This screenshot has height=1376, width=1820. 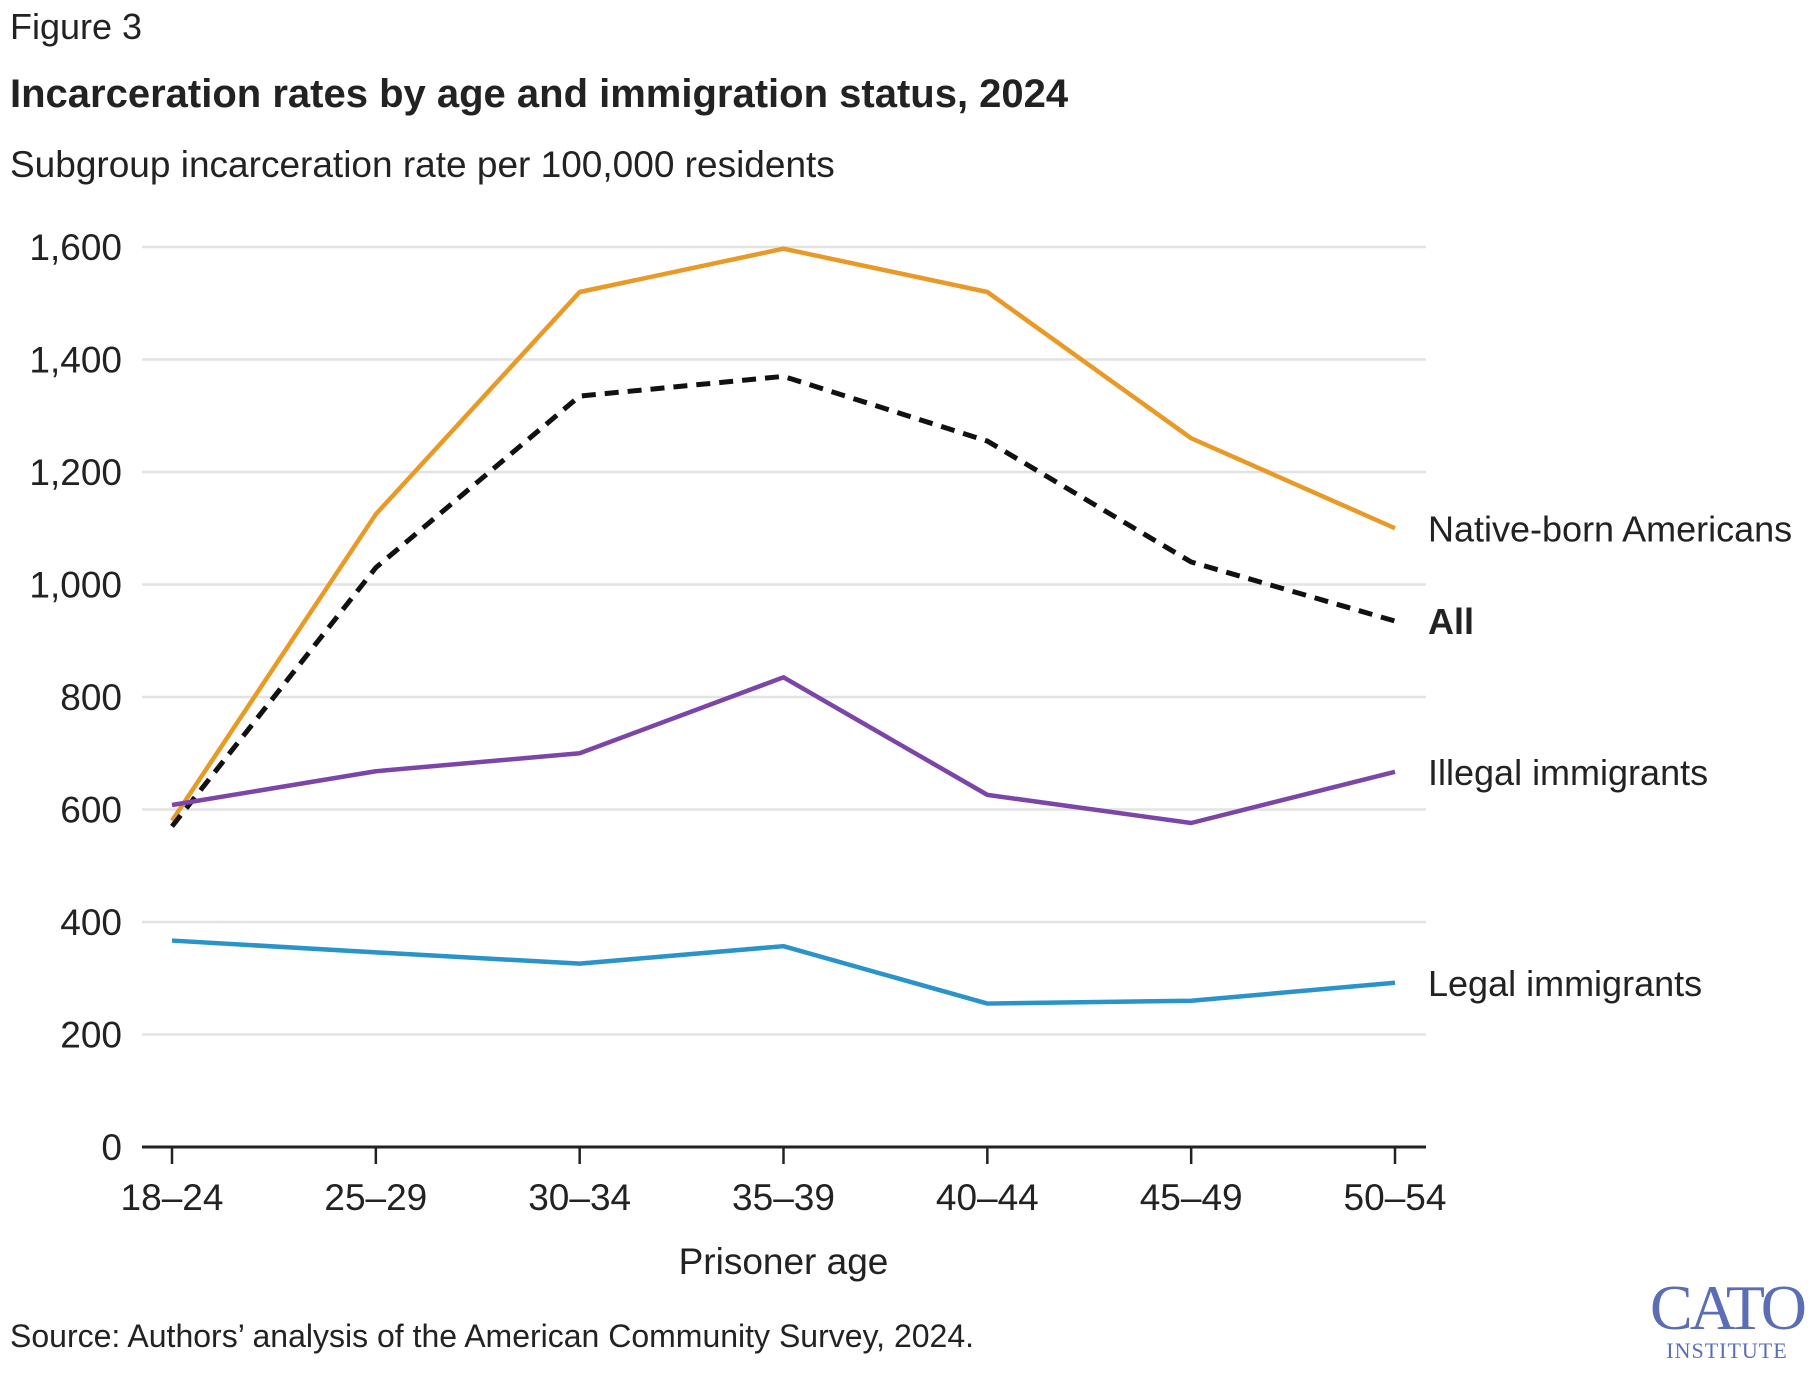 I want to click on figure-label: Figure 3, so click(x=76, y=26).